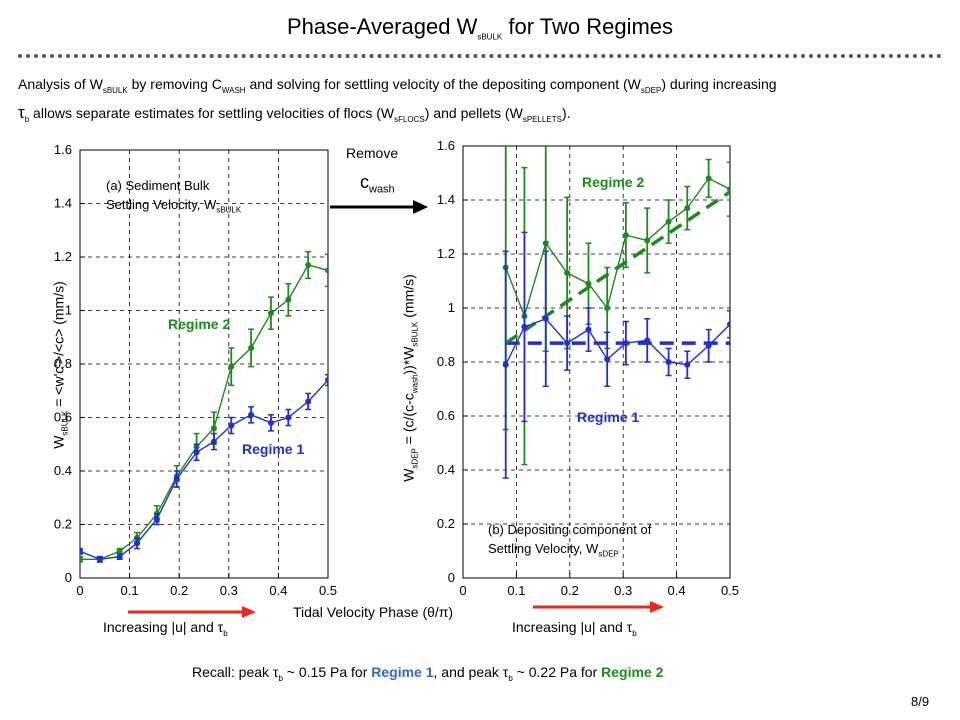 The image size is (960, 720). What do you see at coordinates (613, 182) in the screenshot?
I see `chart-b-regime2-label: Regime 2` at bounding box center [613, 182].